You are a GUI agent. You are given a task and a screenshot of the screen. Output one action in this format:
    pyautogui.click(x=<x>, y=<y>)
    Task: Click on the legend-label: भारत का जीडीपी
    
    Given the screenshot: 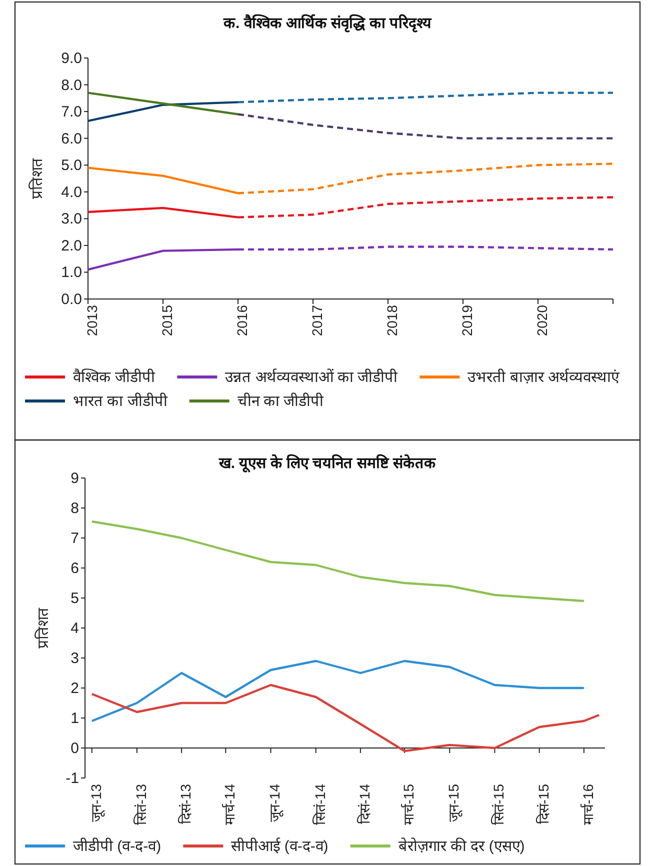 What is the action you would take?
    pyautogui.click(x=120, y=401)
    